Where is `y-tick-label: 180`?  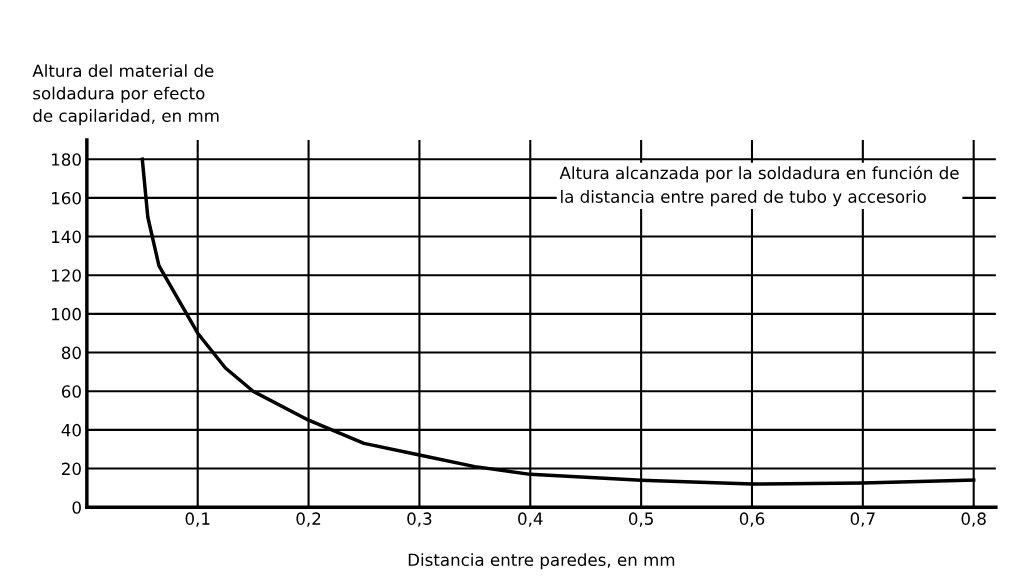
y-tick-label: 180 is located at coordinates (66, 159).